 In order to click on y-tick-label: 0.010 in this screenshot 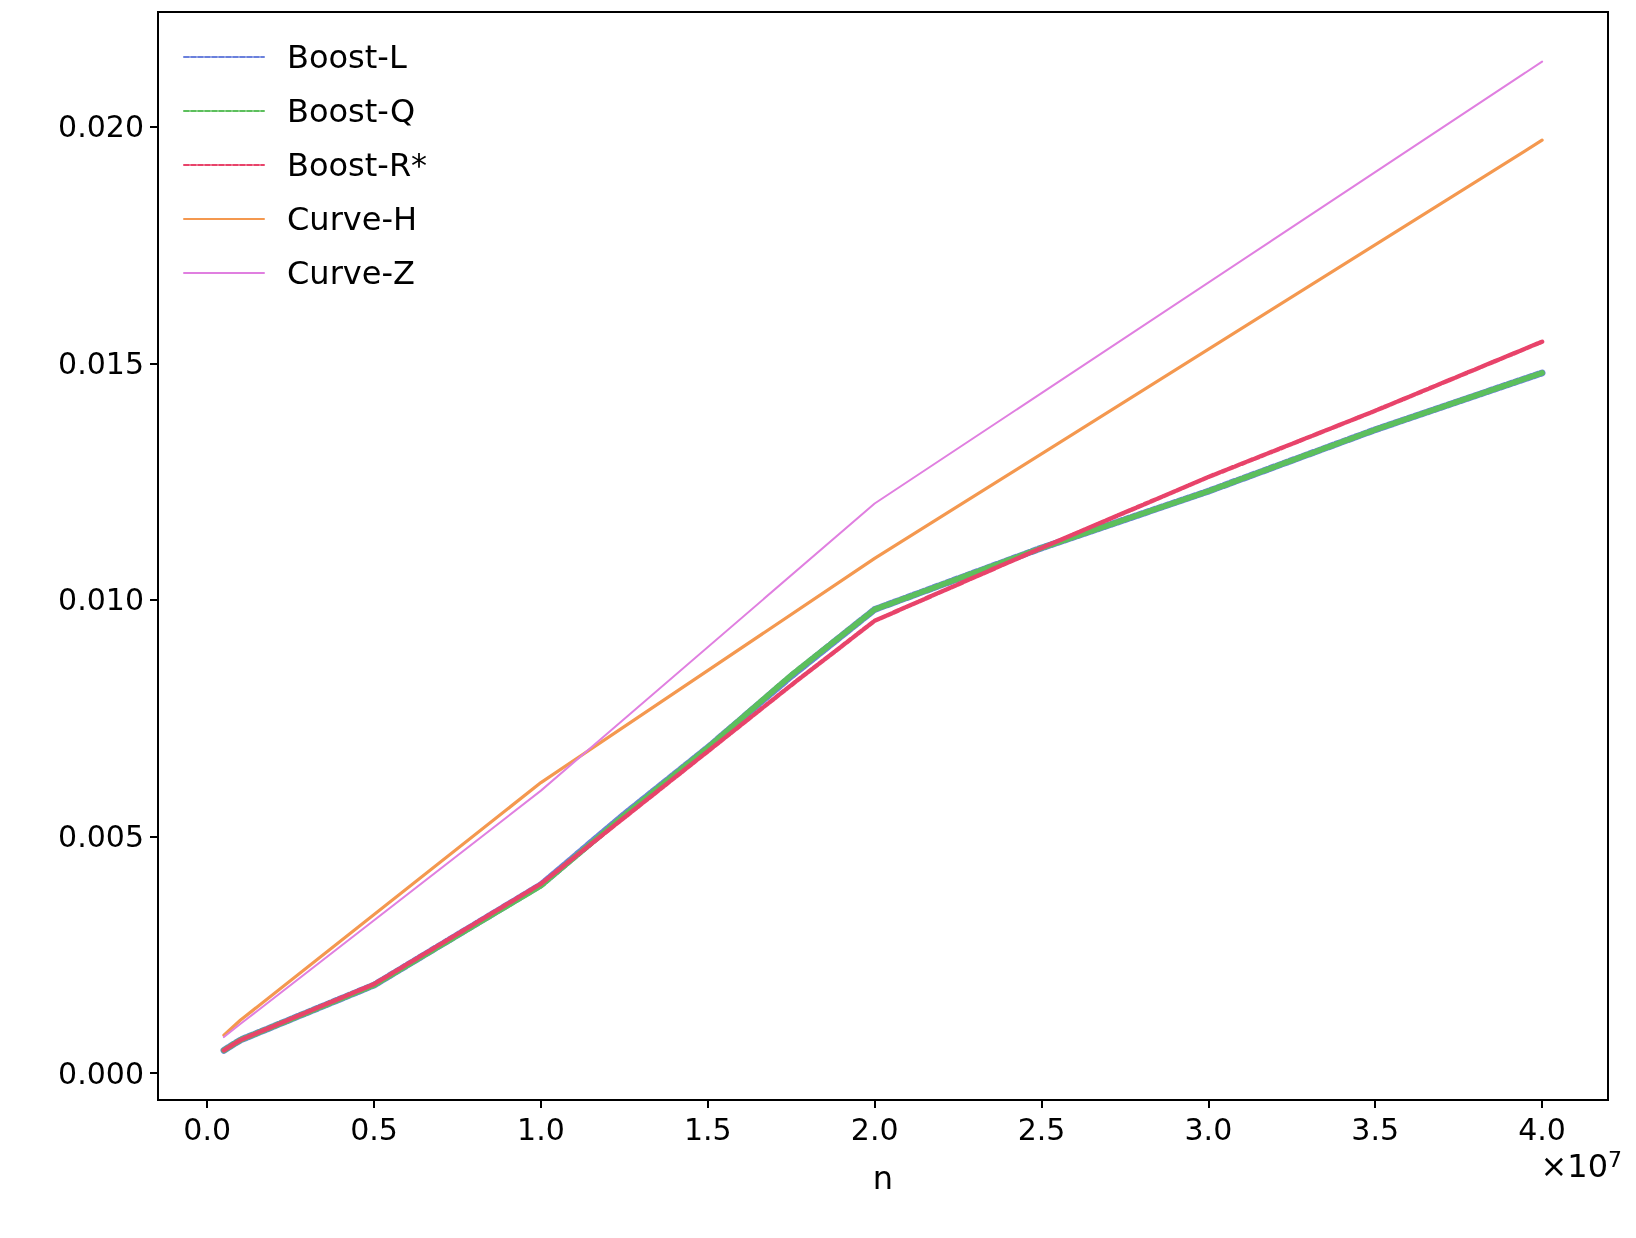, I will do `click(101, 600)`.